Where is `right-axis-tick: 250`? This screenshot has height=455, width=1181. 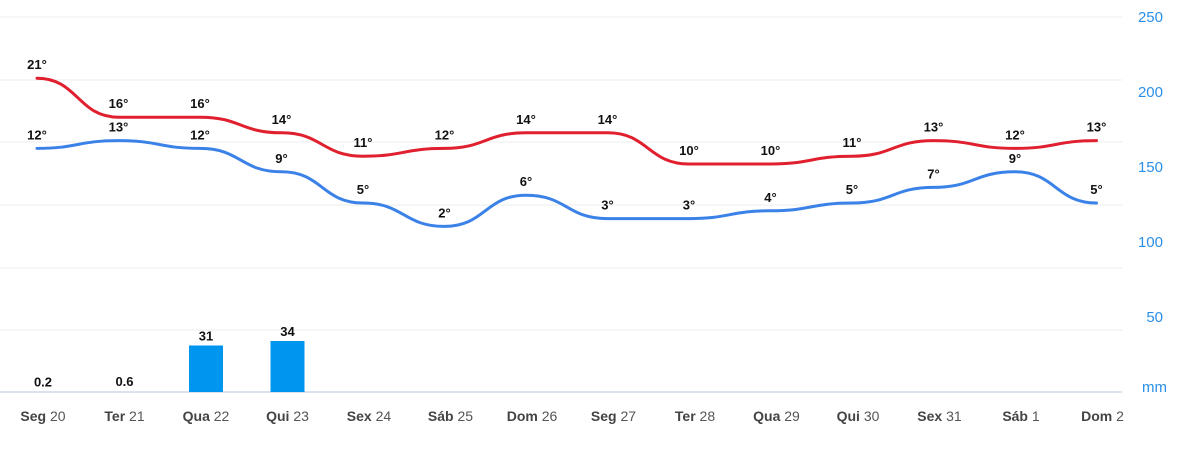 right-axis-tick: 250 is located at coordinates (1150, 17).